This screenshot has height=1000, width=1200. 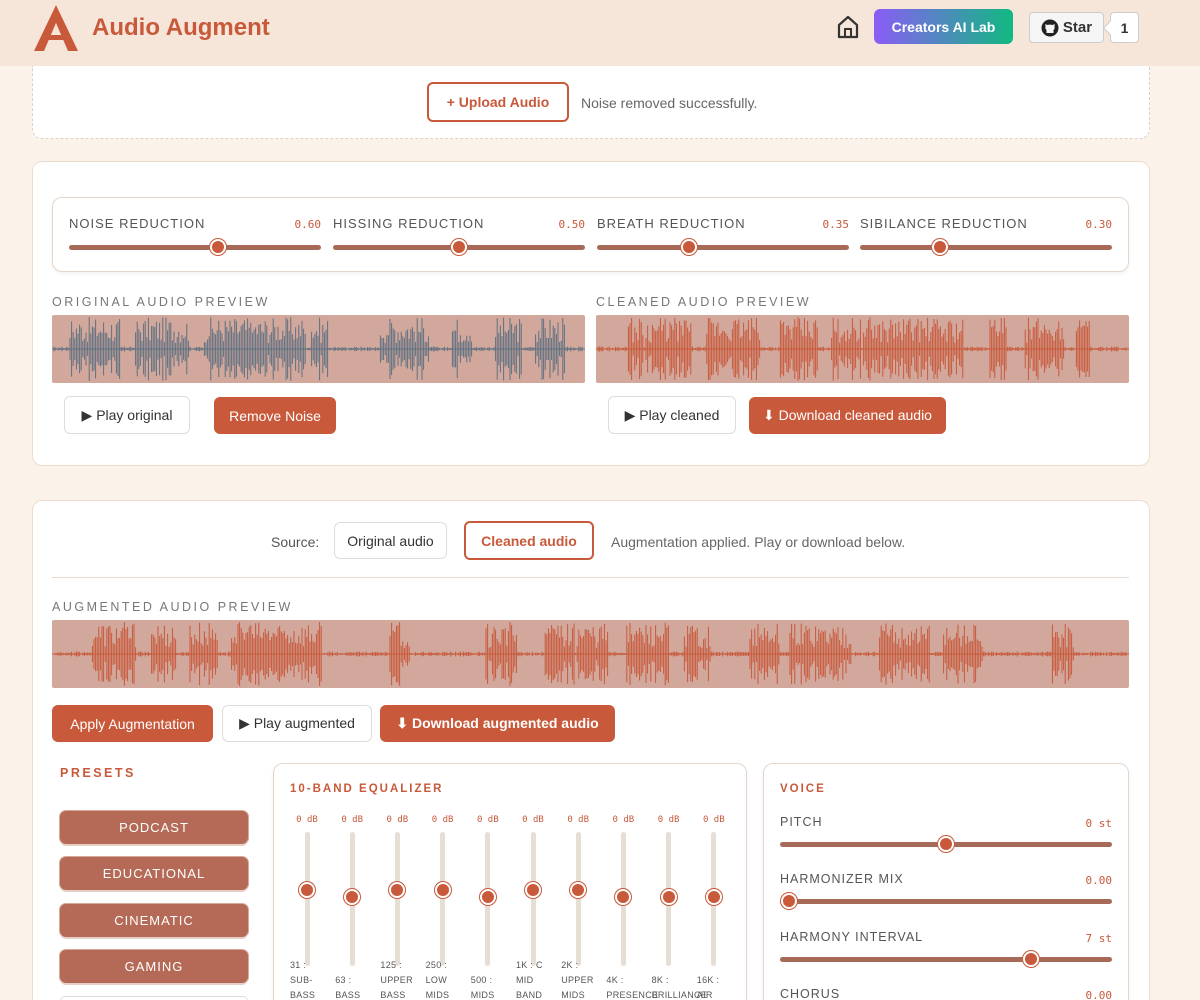 I want to click on pitch-label: PITCH, so click(x=801, y=822).